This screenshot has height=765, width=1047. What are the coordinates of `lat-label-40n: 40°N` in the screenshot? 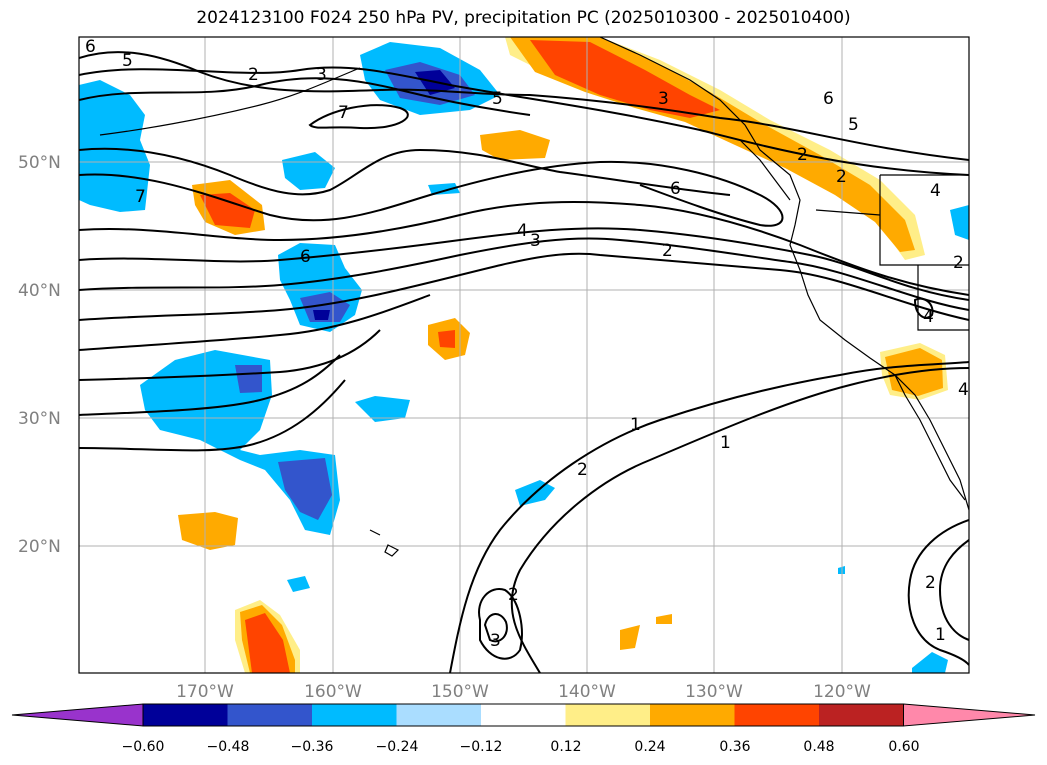 It's located at (39, 291).